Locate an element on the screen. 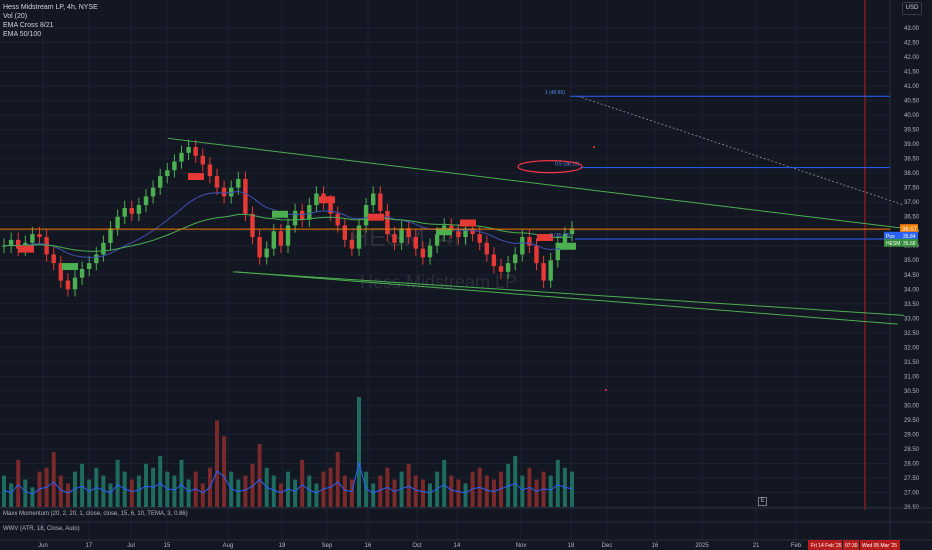 Image resolution: width=932 pixels, height=550 pixels. projection-line is located at coordinates (741, 150).